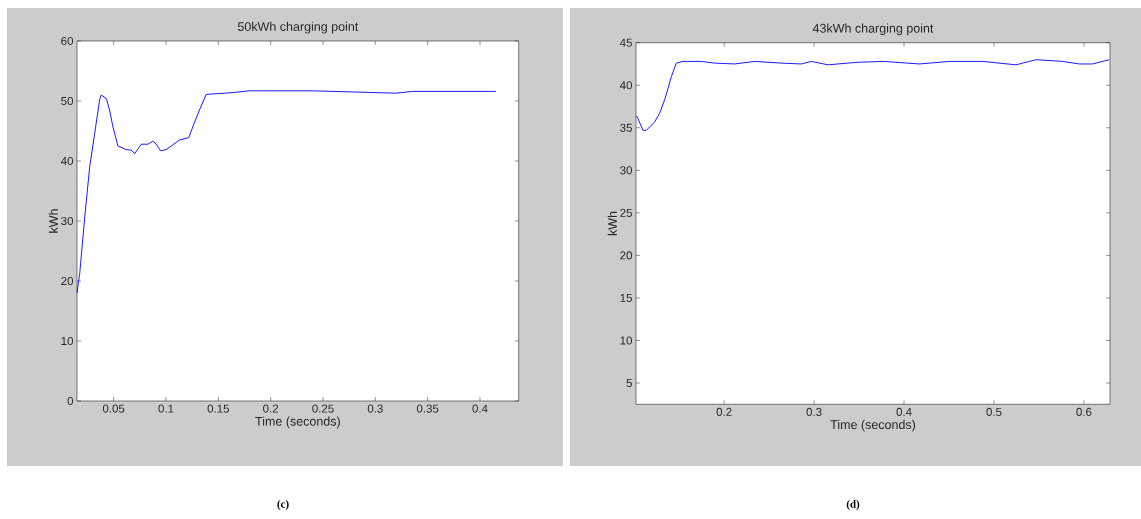 Image resolution: width=1141 pixels, height=519 pixels. I want to click on text: (d), so click(853, 505).